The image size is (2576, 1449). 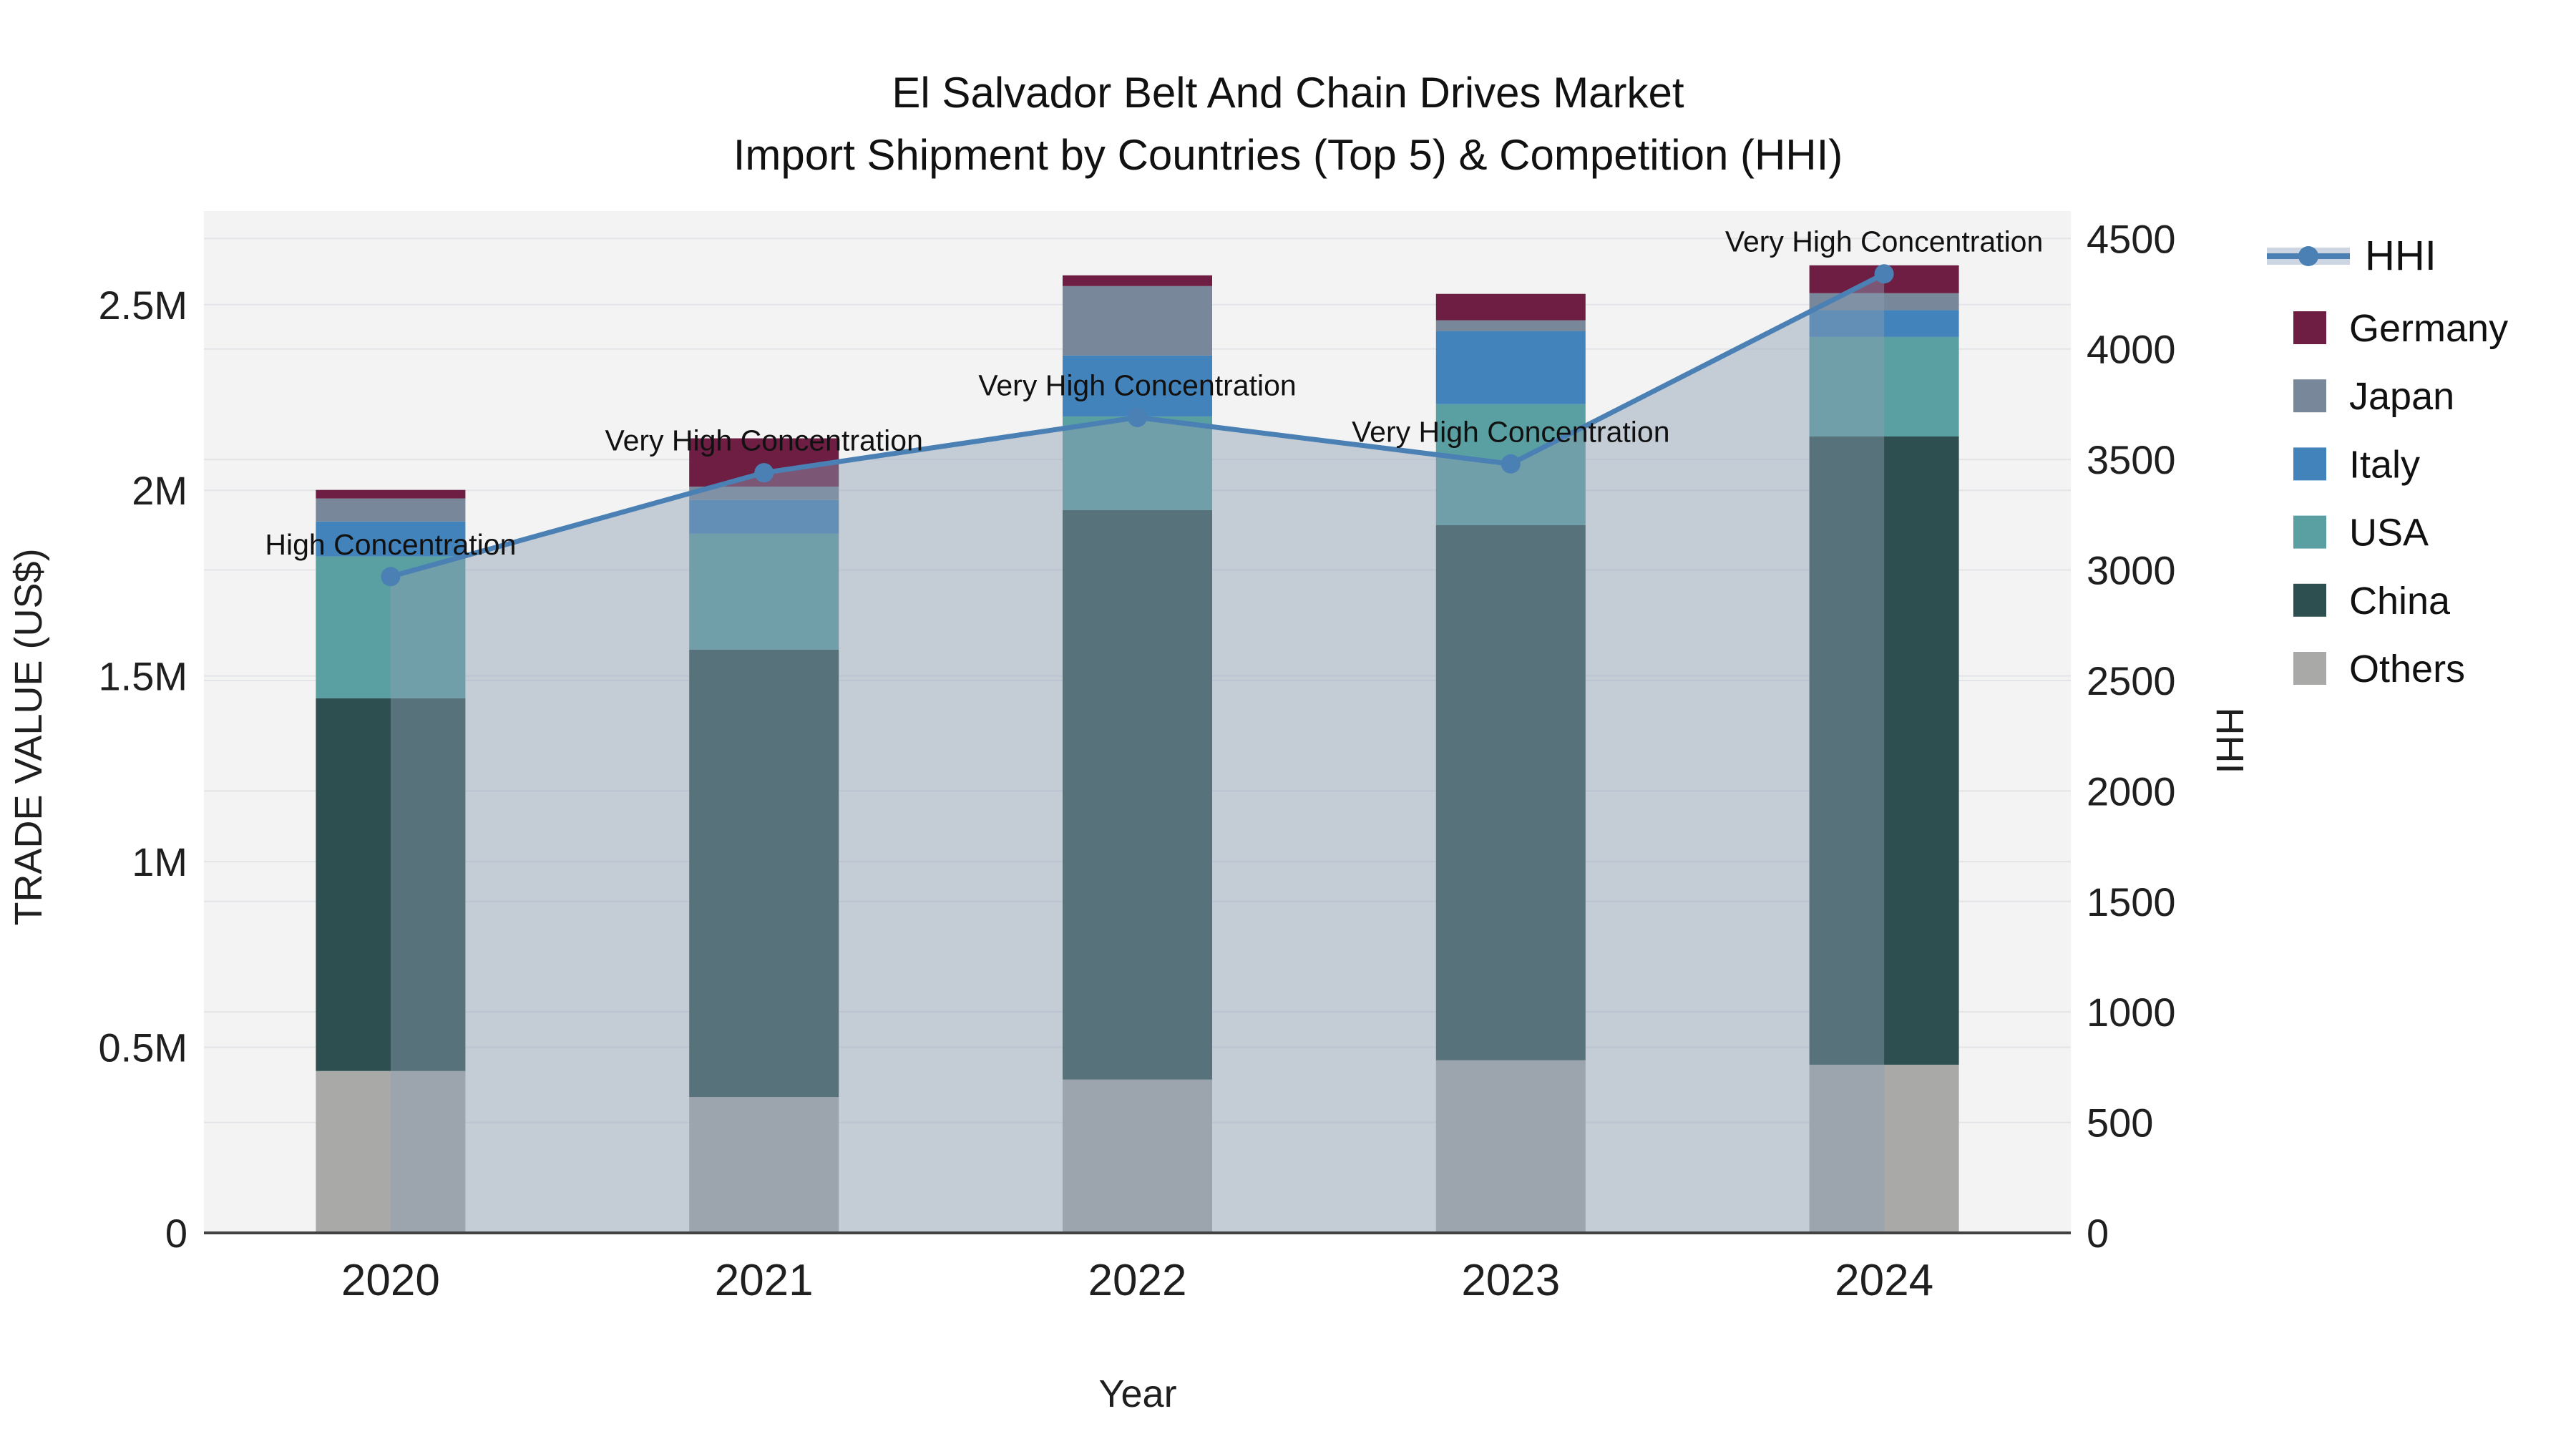 I want to click on y-left-tick-label: 0, so click(x=176, y=1233).